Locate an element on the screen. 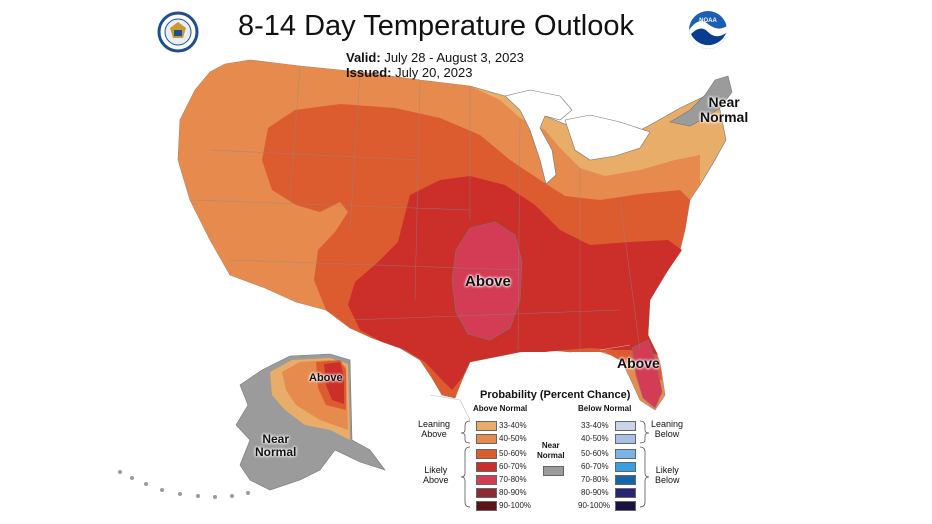 Image resolution: width=932 pixels, height=524 pixels. legend-above-header: Above Normal is located at coordinates (500, 408).